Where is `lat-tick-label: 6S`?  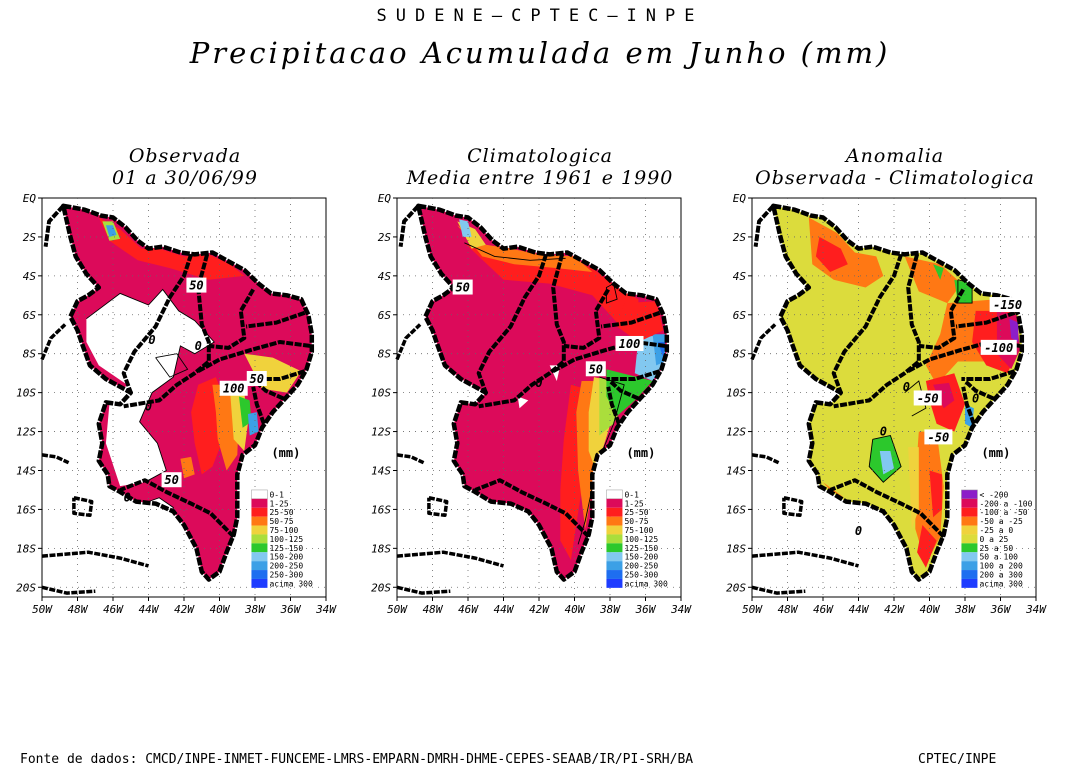 lat-tick-label: 6S is located at coordinates (30, 315).